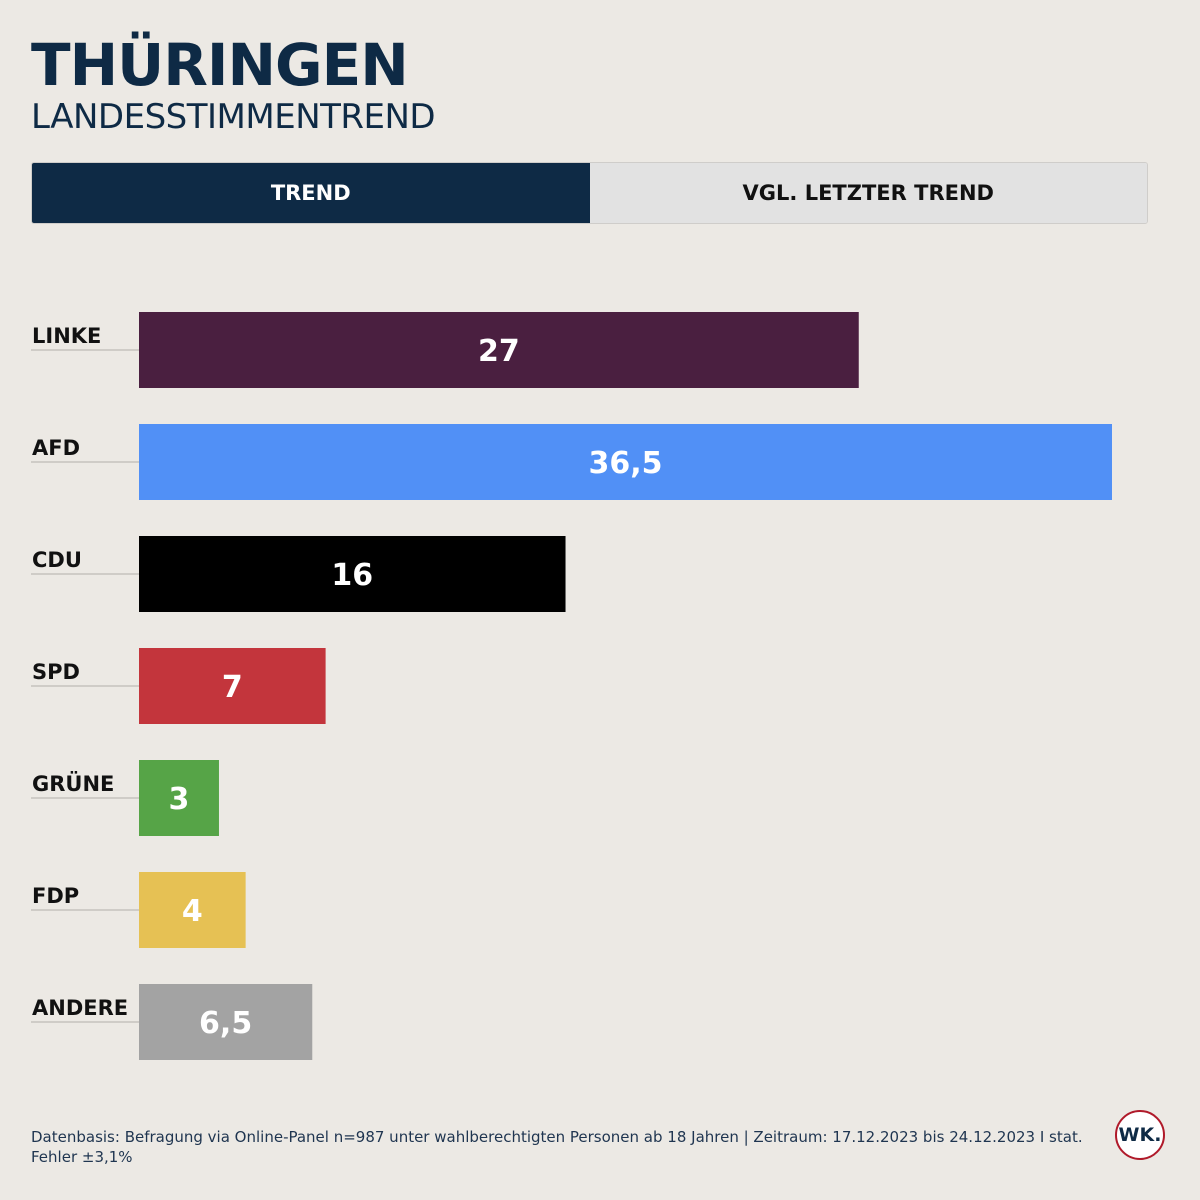  I want to click on bar-spd, so click(232, 686).